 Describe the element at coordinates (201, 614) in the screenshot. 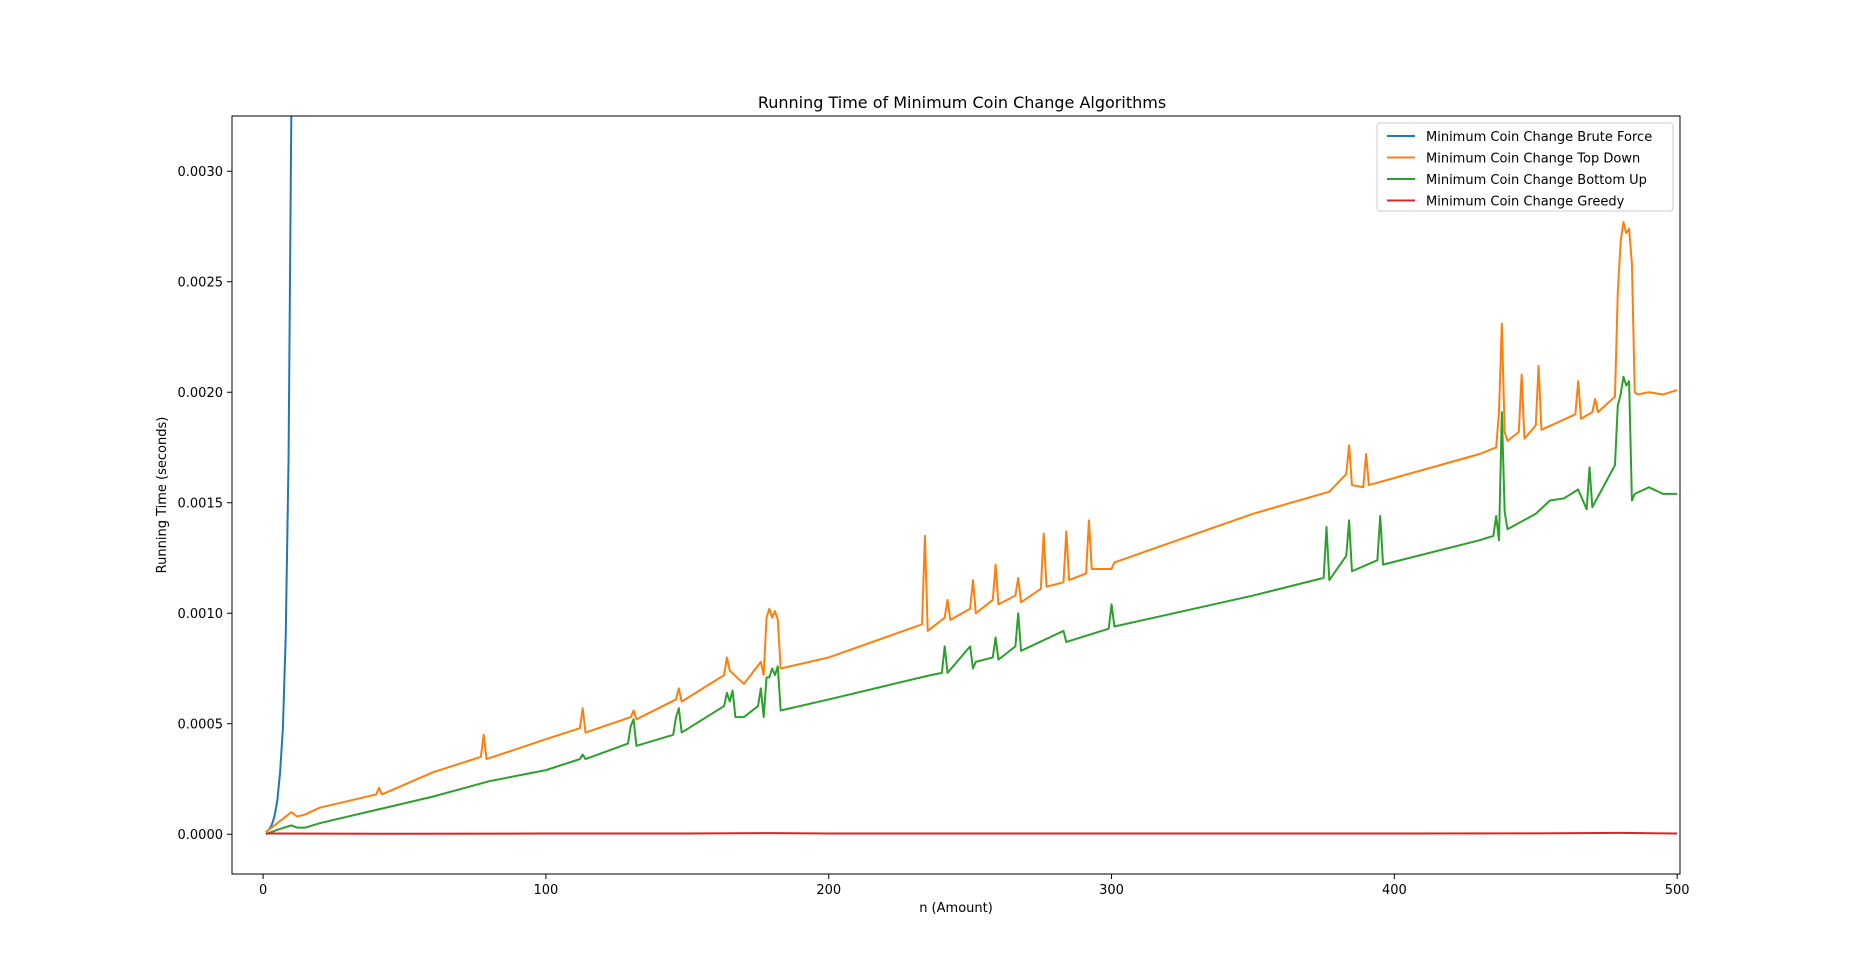

I see `y-tick-label-2: 0.0010` at that location.